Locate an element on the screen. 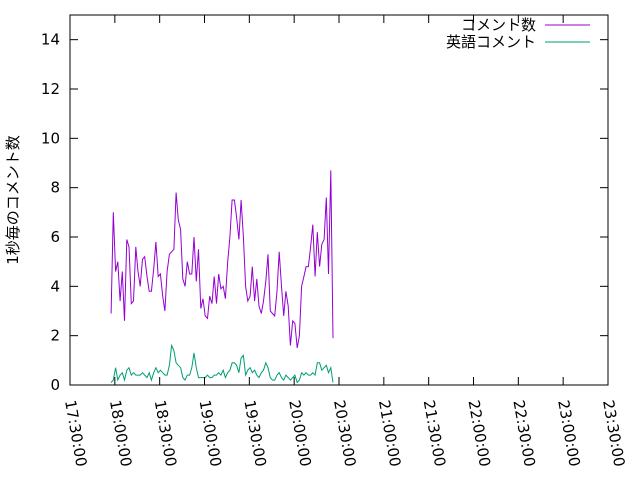 The height and width of the screenshot is (480, 640). y-tick-label: 6 is located at coordinates (55, 237).